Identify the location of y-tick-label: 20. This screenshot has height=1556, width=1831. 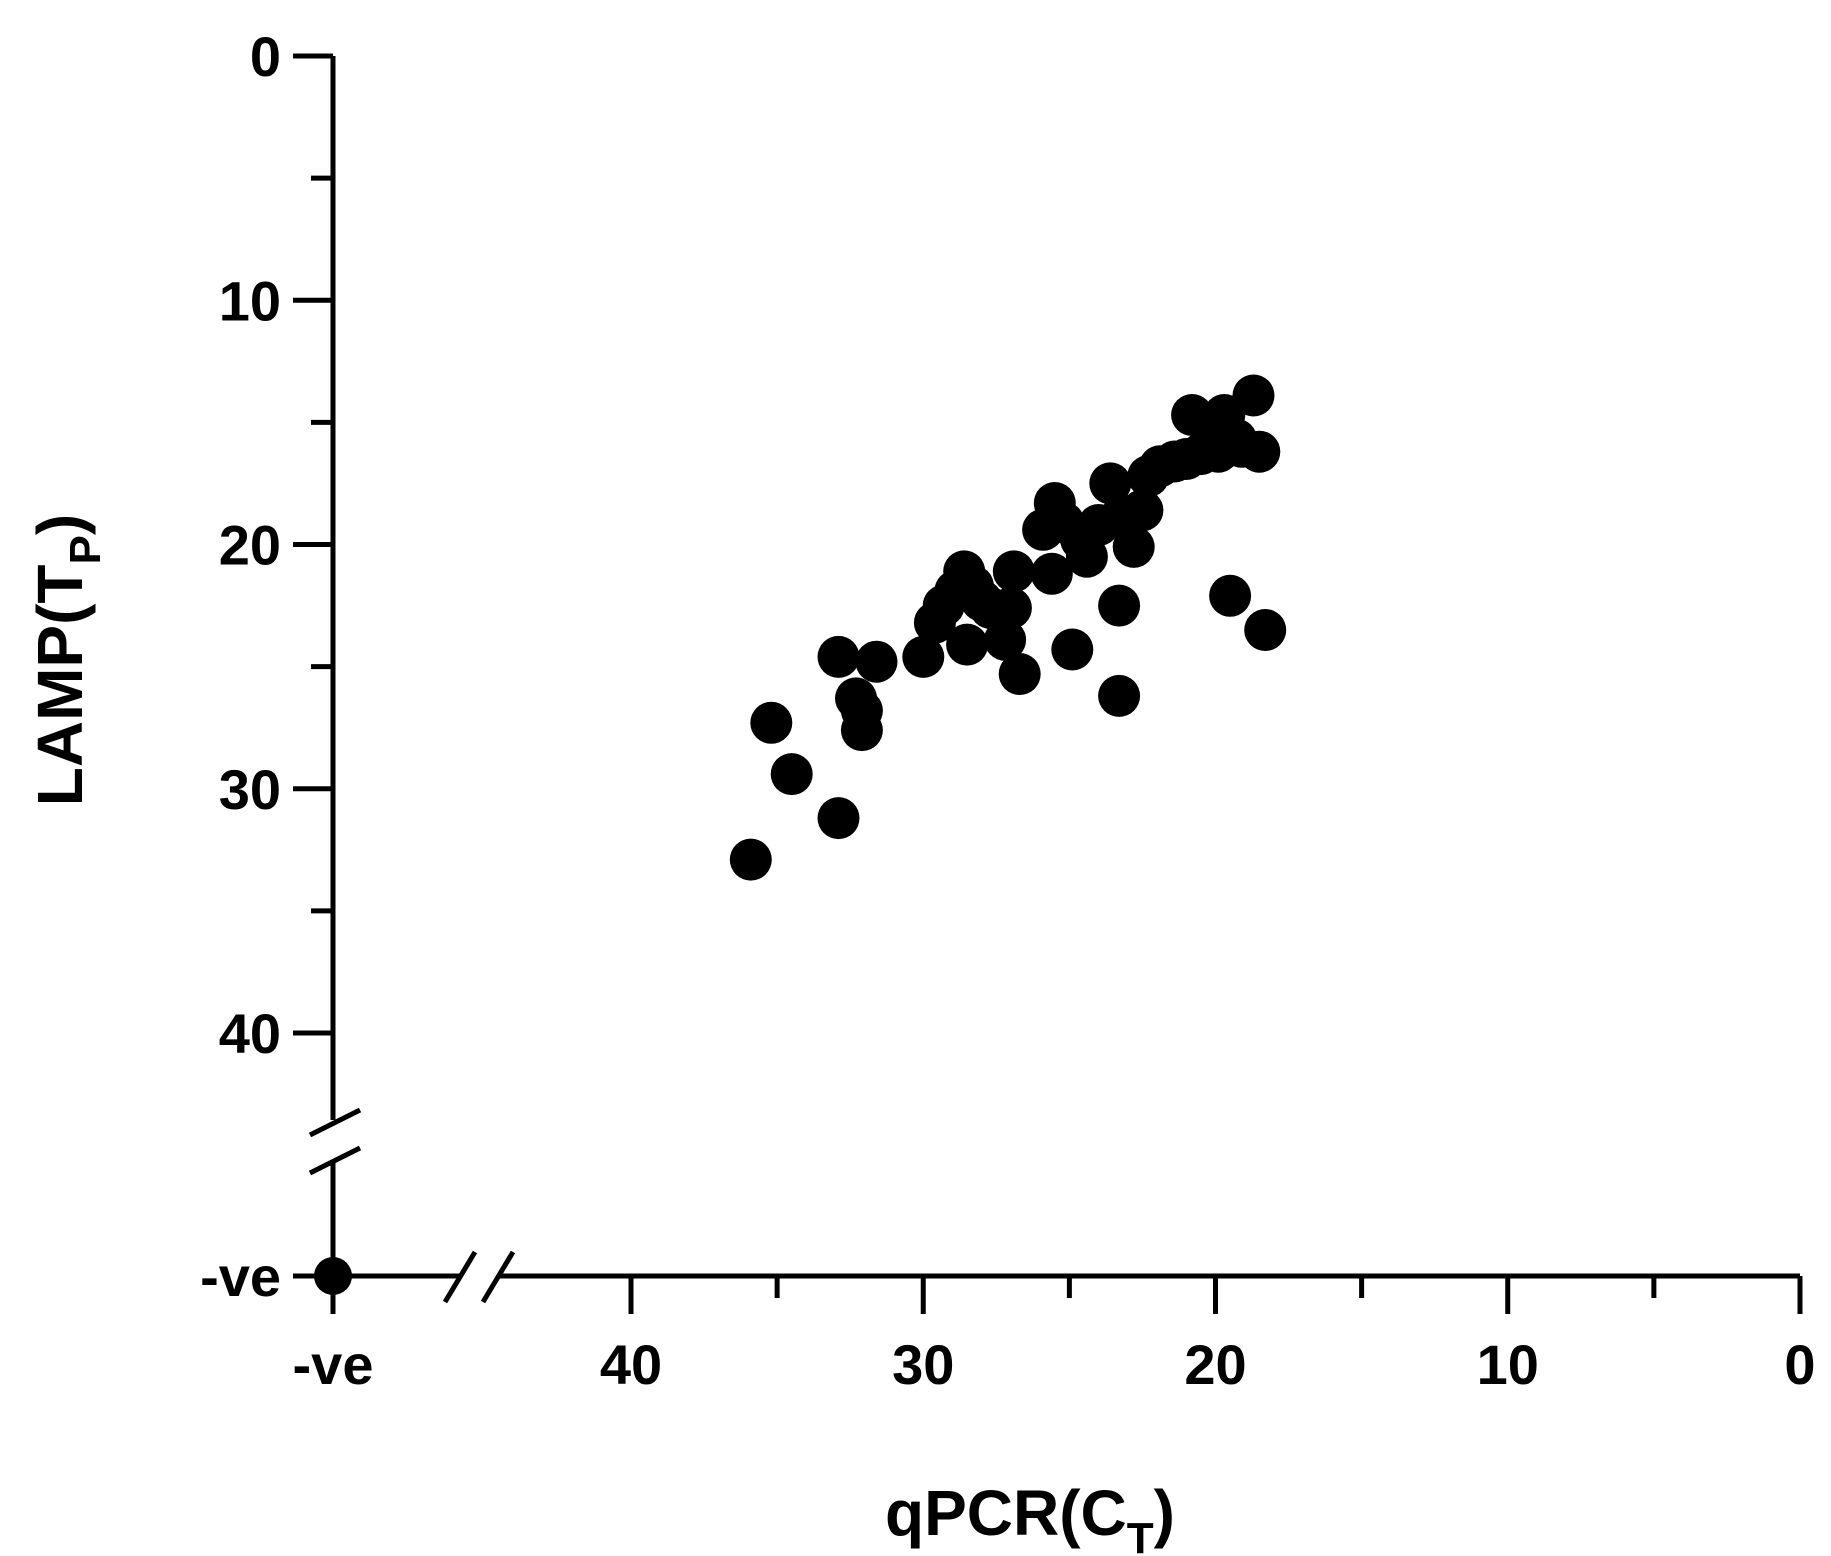
(250, 545).